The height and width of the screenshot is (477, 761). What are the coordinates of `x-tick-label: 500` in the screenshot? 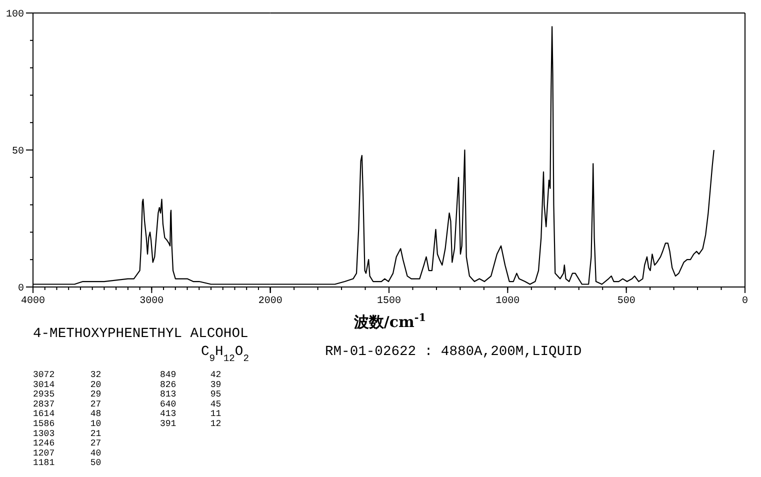 It's located at (626, 301).